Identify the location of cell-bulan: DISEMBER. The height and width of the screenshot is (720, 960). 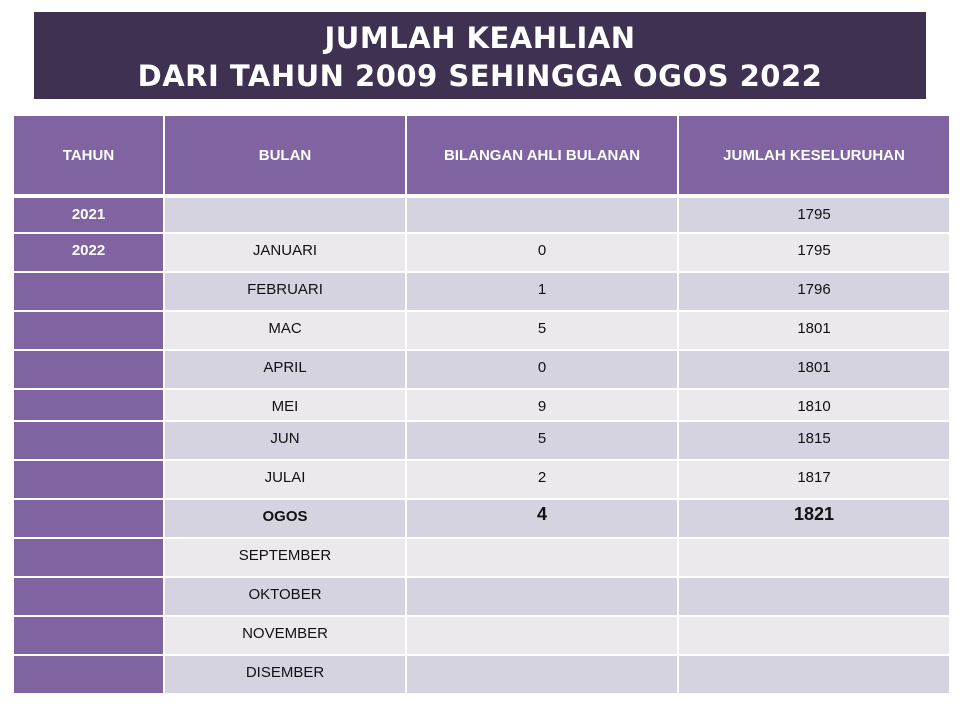
(285, 674).